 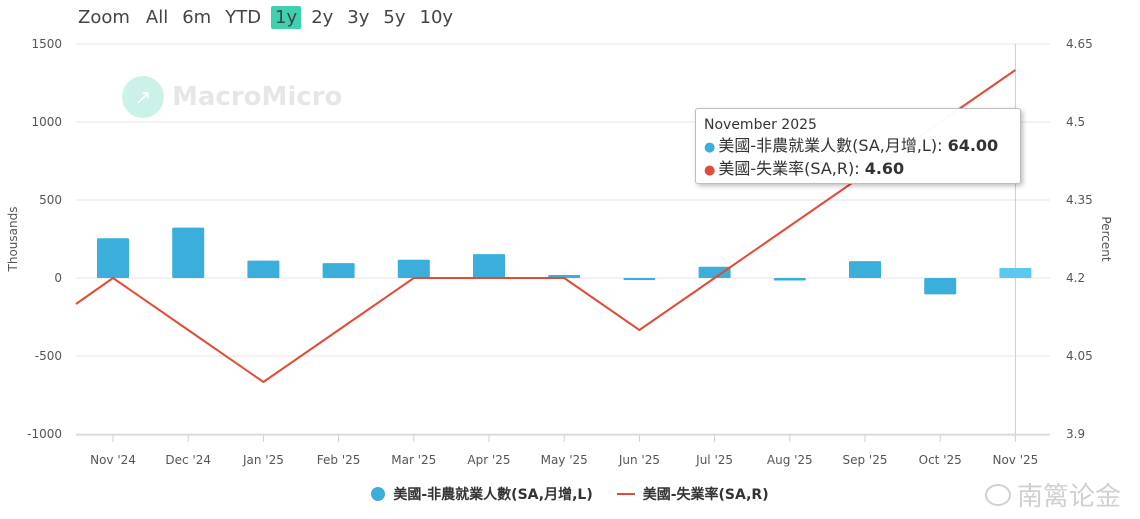 I want to click on y-left-tick-label: 1500, so click(x=46, y=44).